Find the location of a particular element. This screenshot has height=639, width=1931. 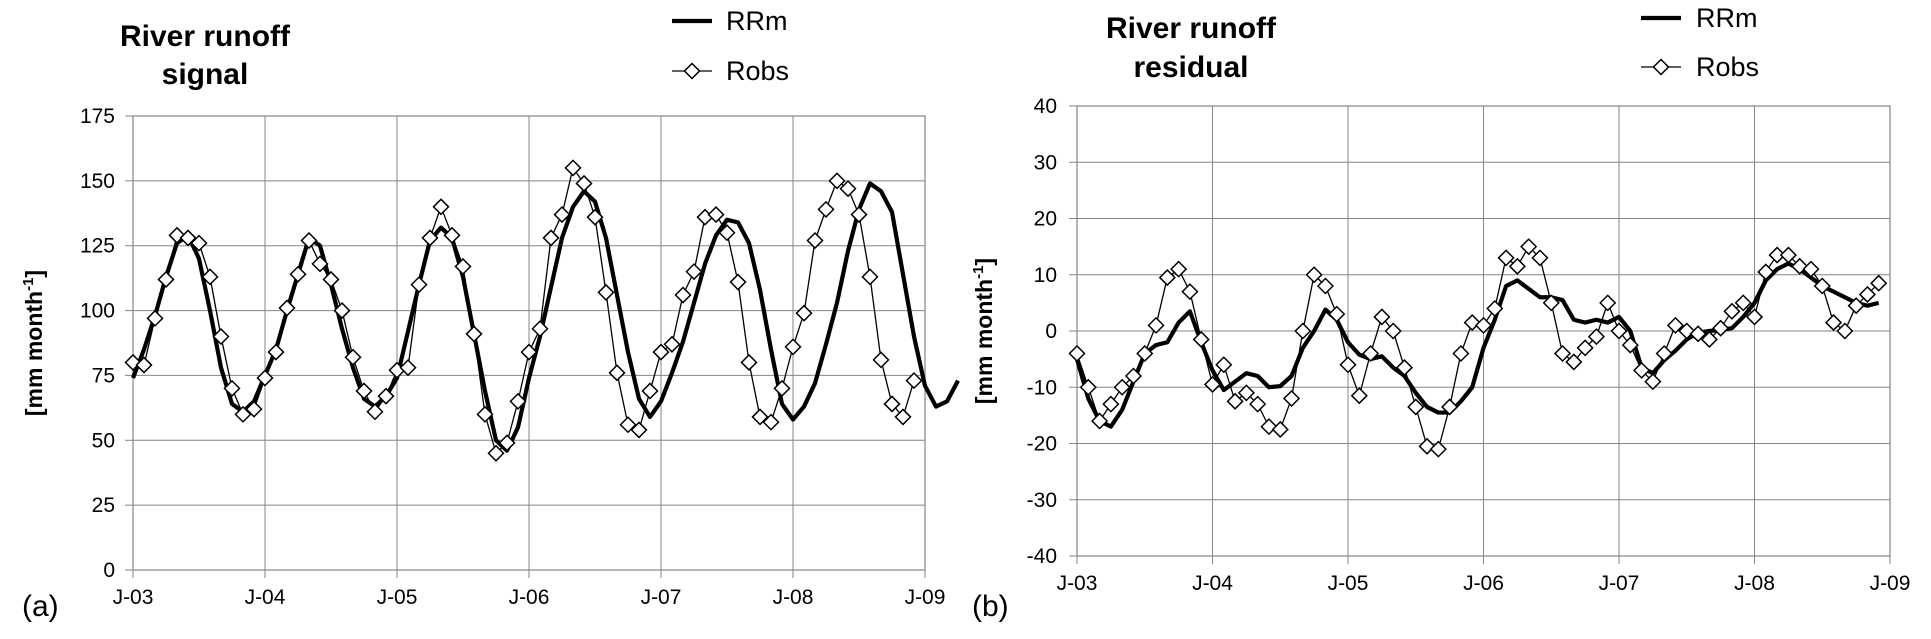

x-tick-label: J-04 is located at coordinates (265, 597).